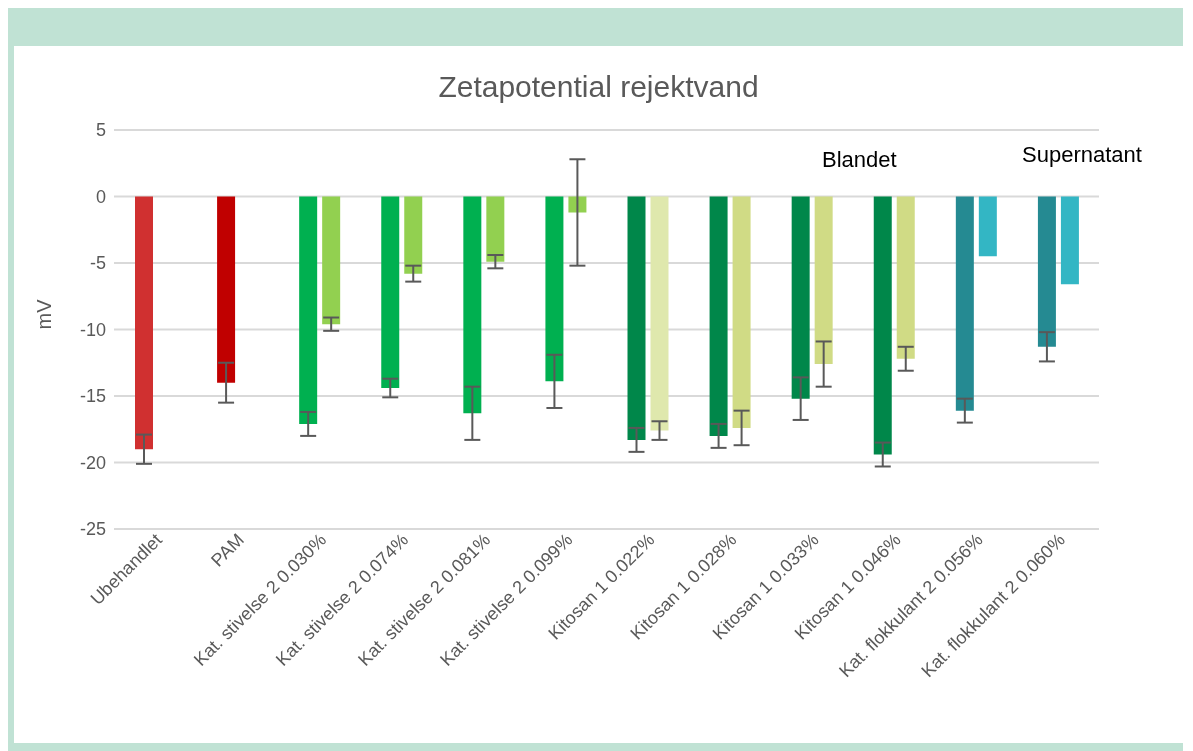 This screenshot has width=1193, height=751. Describe the element at coordinates (598, 87) in the screenshot. I see `chart-title: Zetapotential rejektvand` at that location.